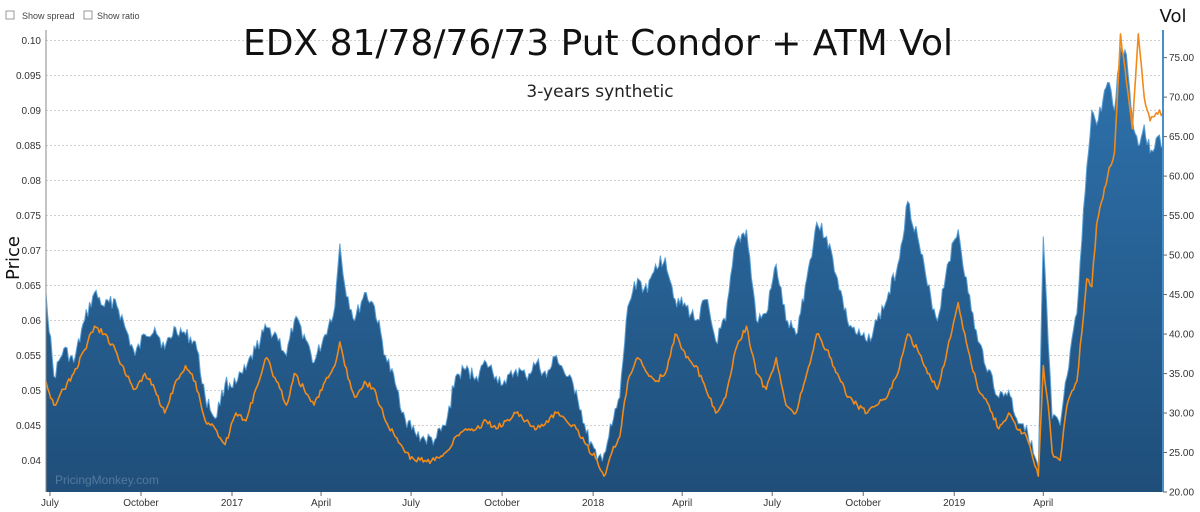 The image size is (1200, 512). Describe the element at coordinates (1181, 335) in the screenshot. I see `y2-tick-label: 40.00` at that location.